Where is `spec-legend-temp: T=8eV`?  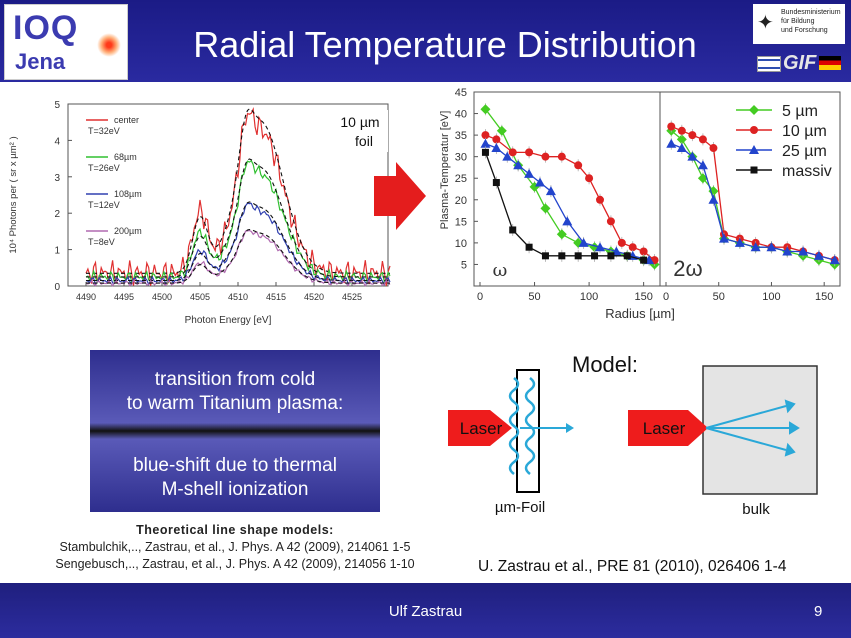 spec-legend-temp: T=8eV is located at coordinates (101, 242).